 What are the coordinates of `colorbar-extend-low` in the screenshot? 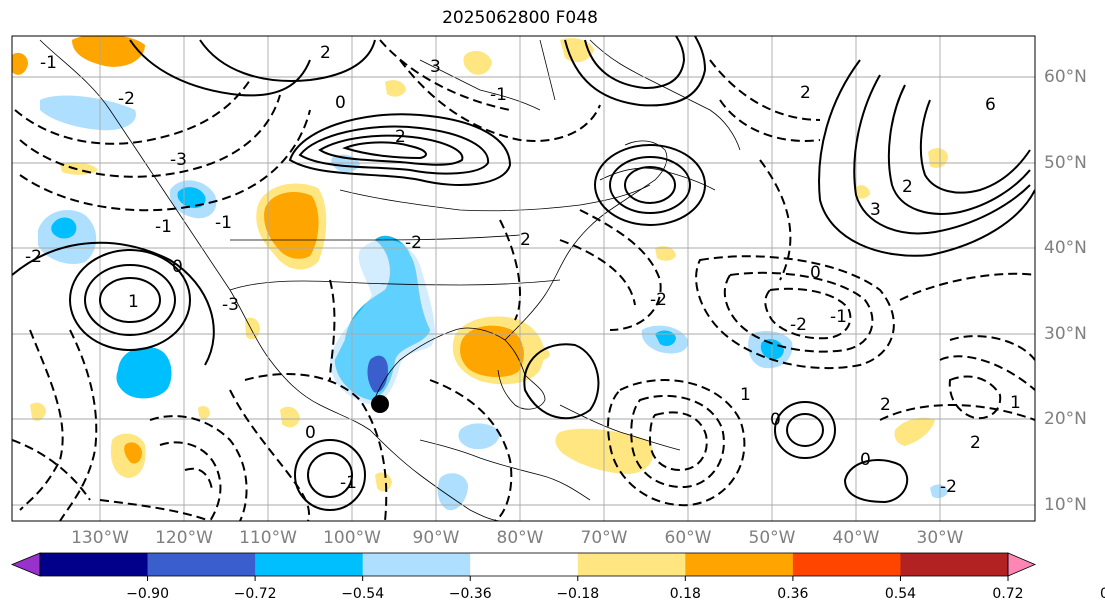 It's located at (25, 564).